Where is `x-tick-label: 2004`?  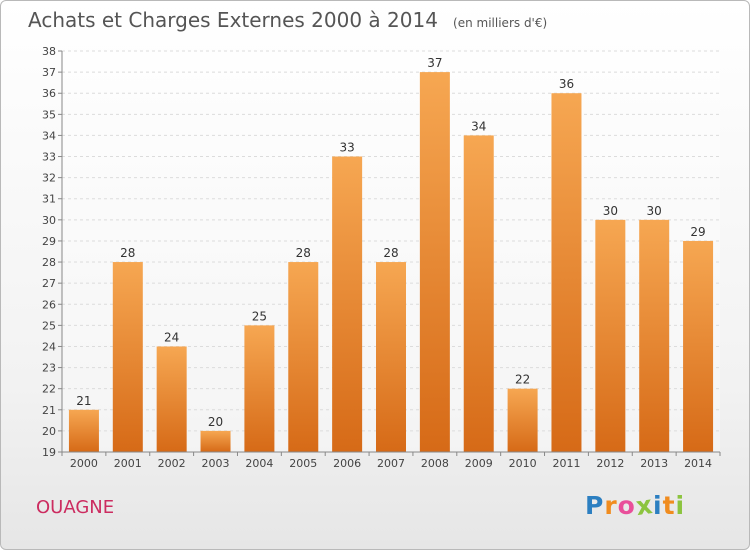
x-tick-label: 2004 is located at coordinates (259, 463).